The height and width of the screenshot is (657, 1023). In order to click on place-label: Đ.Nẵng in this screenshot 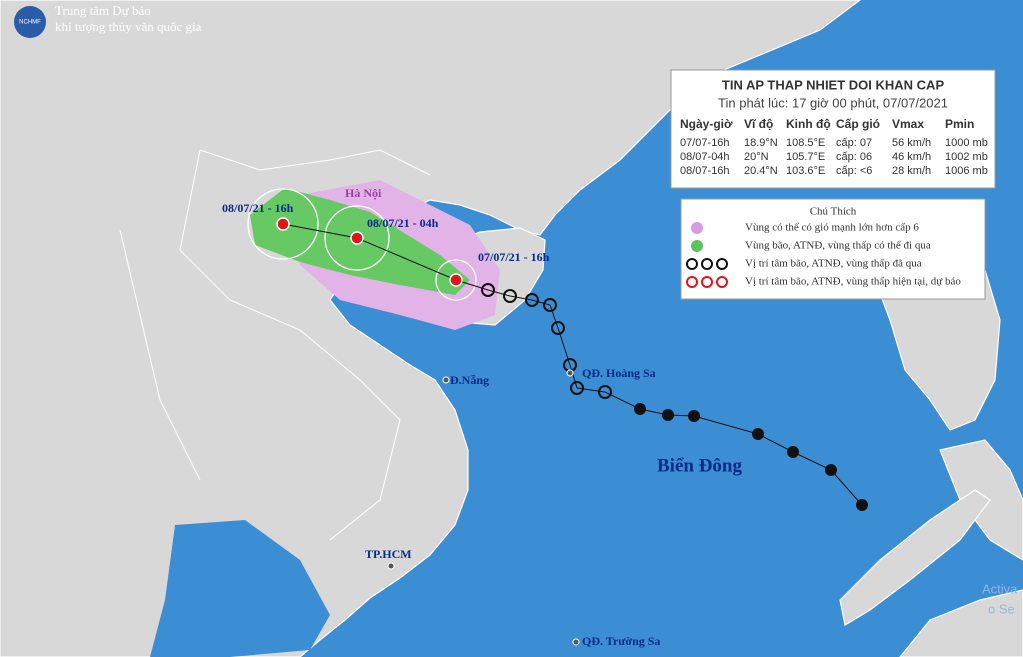, I will do `click(469, 380)`.